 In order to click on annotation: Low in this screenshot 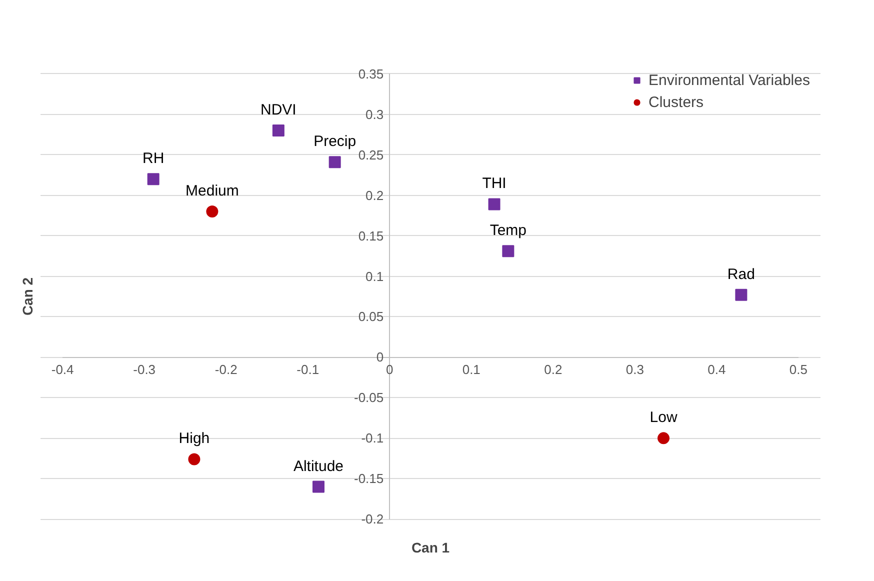, I will do `click(664, 417)`.